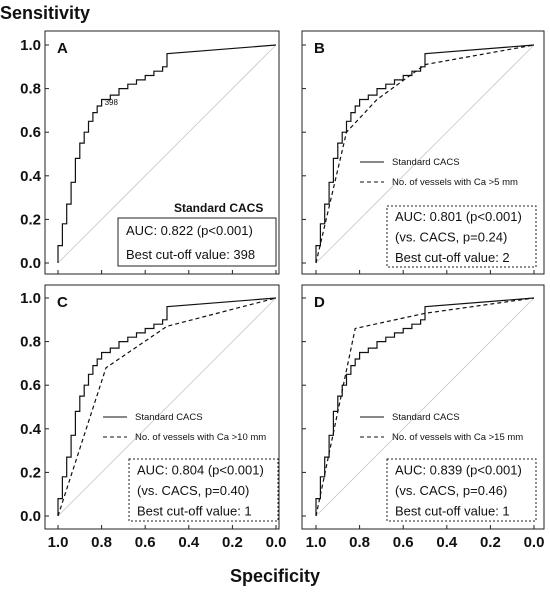 This screenshot has width=550, height=592. Describe the element at coordinates (457, 437) in the screenshot. I see `legend-entry: No. of vessels with Ca >15 mm` at that location.